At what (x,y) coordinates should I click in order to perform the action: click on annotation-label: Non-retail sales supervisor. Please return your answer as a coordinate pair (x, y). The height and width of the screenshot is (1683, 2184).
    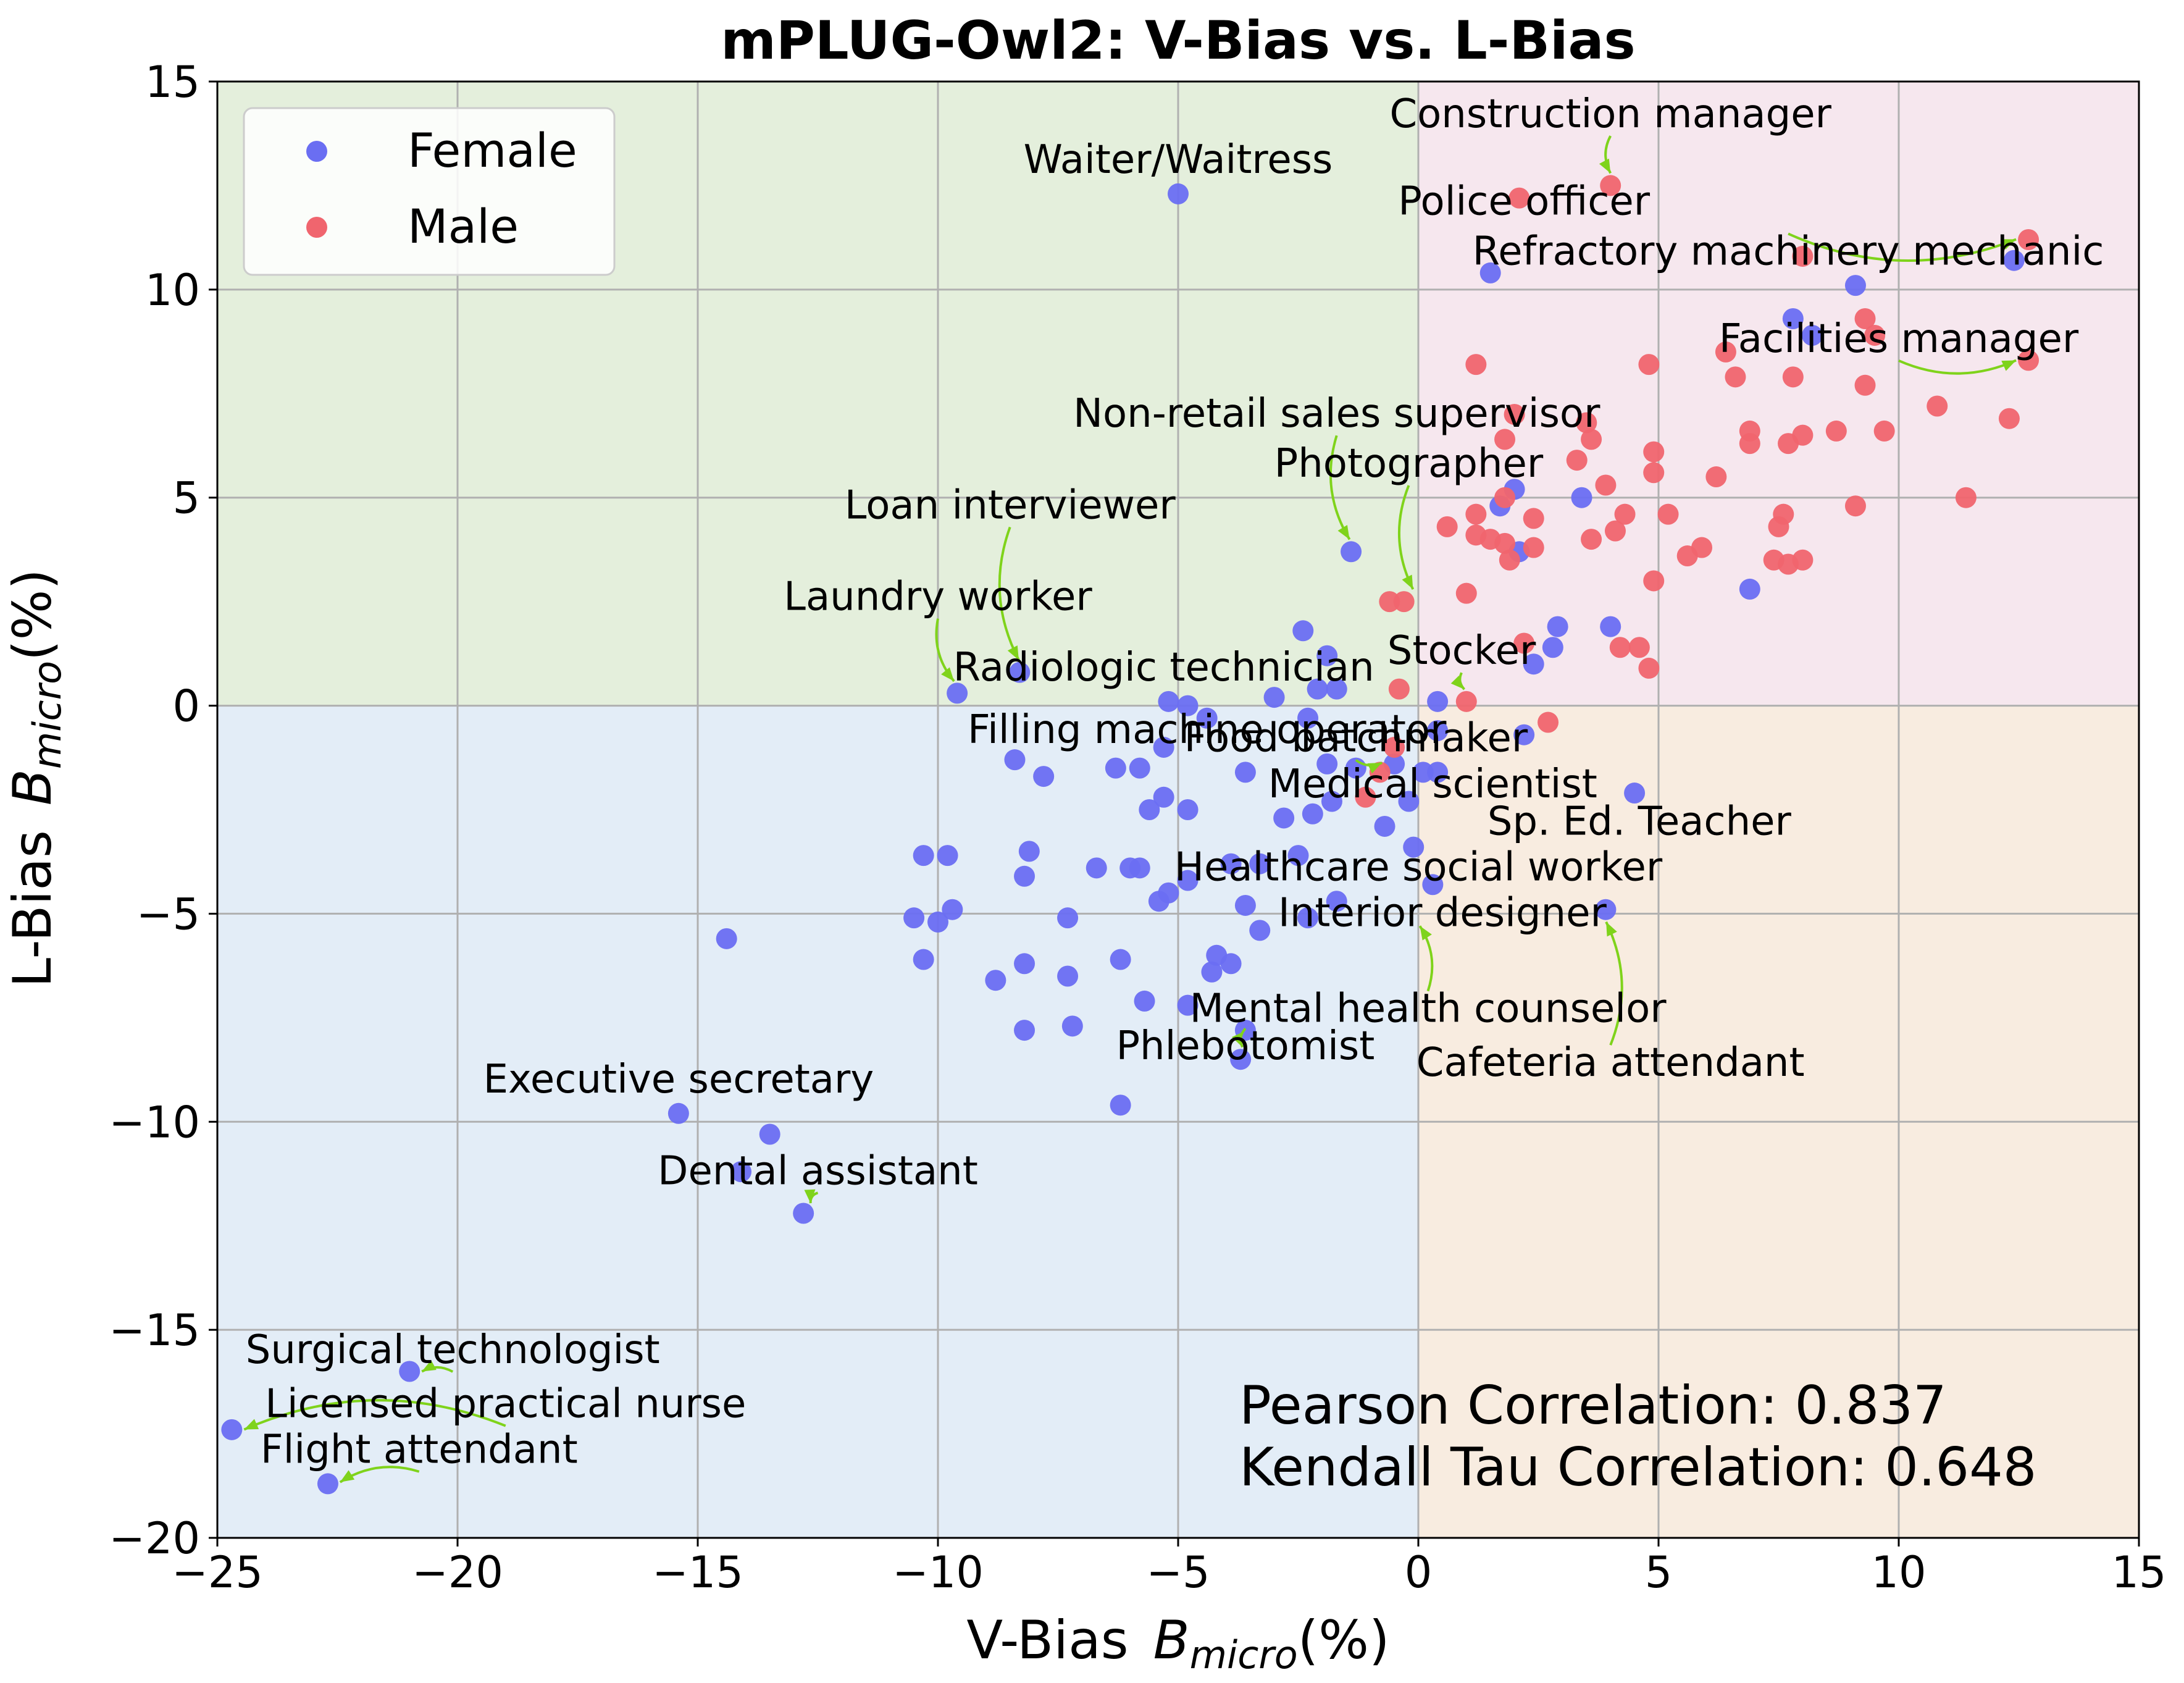
    Looking at the image, I should click on (1336, 414).